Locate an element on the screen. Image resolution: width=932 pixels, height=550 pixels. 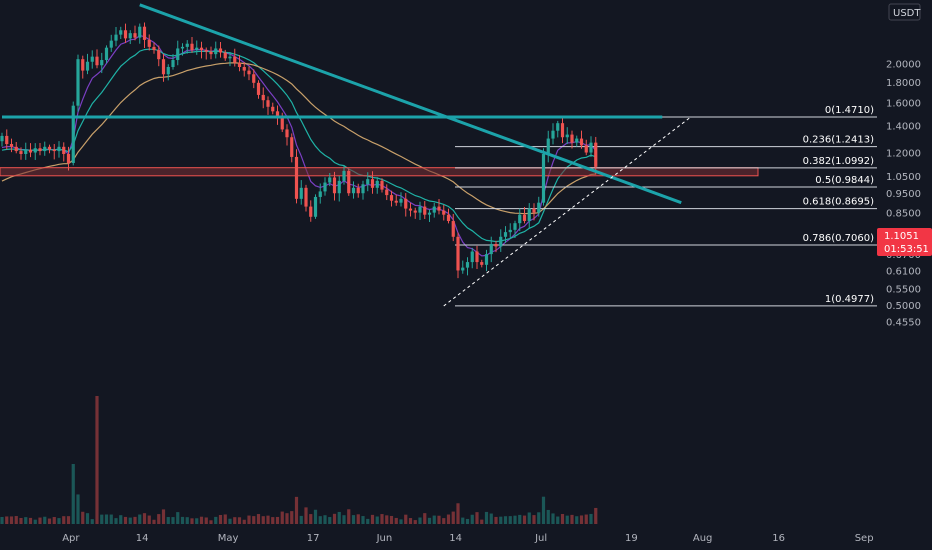
ascending-support is located at coordinates (567, 211).